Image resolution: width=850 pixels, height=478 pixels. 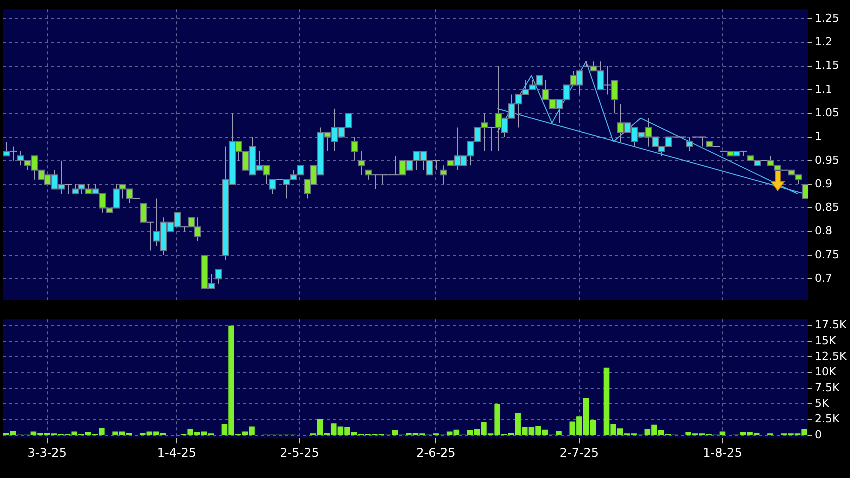 What do you see at coordinates (818, 435) in the screenshot?
I see `y-tick-label: 0` at bounding box center [818, 435].